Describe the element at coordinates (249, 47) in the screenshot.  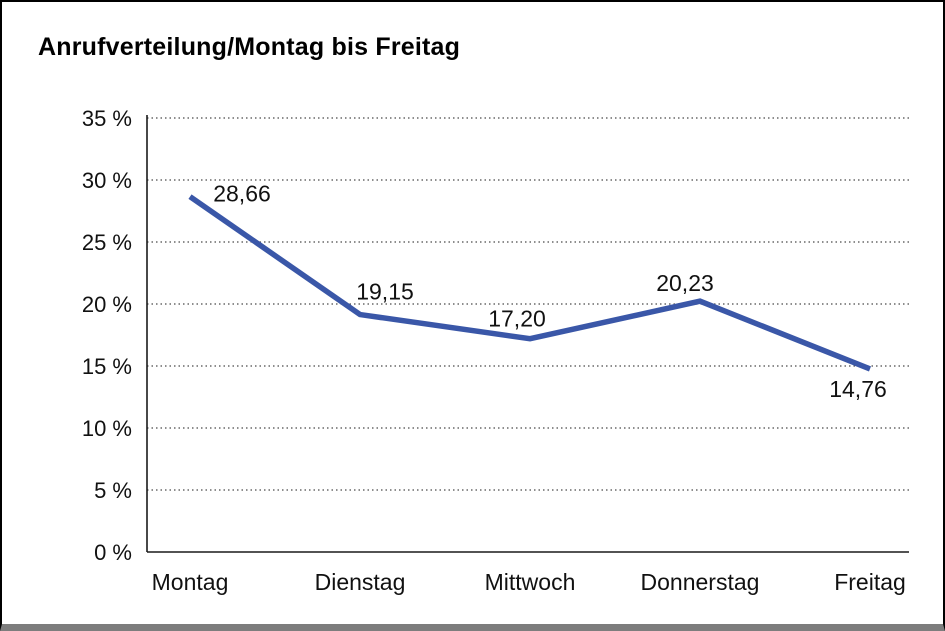
I see `chart-title: Anrufverteilung/Montag bis Freitag` at that location.